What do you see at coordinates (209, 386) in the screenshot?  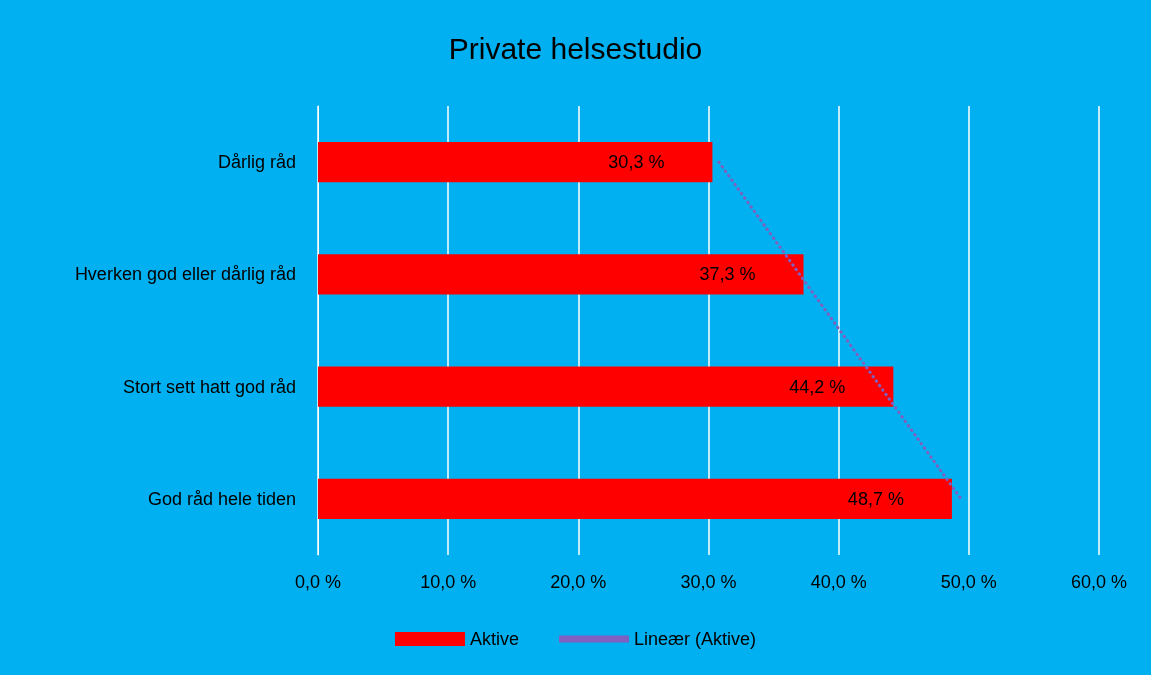 I see `y-tick-label: Stort sett hatt god råd` at bounding box center [209, 386].